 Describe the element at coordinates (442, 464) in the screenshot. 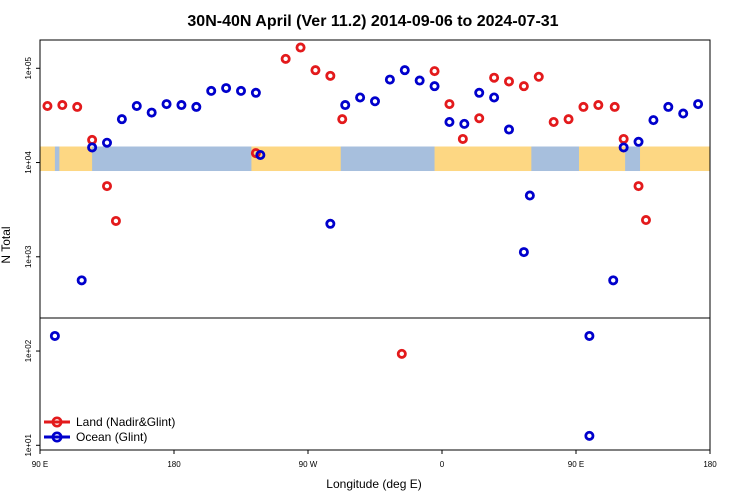

I see `x-tick-label-3: 0` at that location.